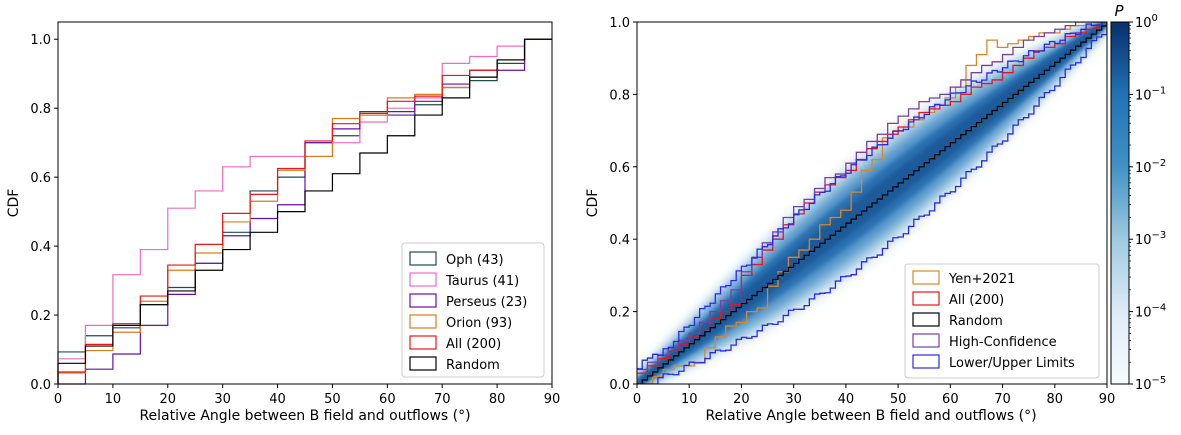  What do you see at coordinates (307, 395) in the screenshot?
I see `left-x-ticks: 0 10 20 30 40 50 60 70 80 90` at bounding box center [307, 395].